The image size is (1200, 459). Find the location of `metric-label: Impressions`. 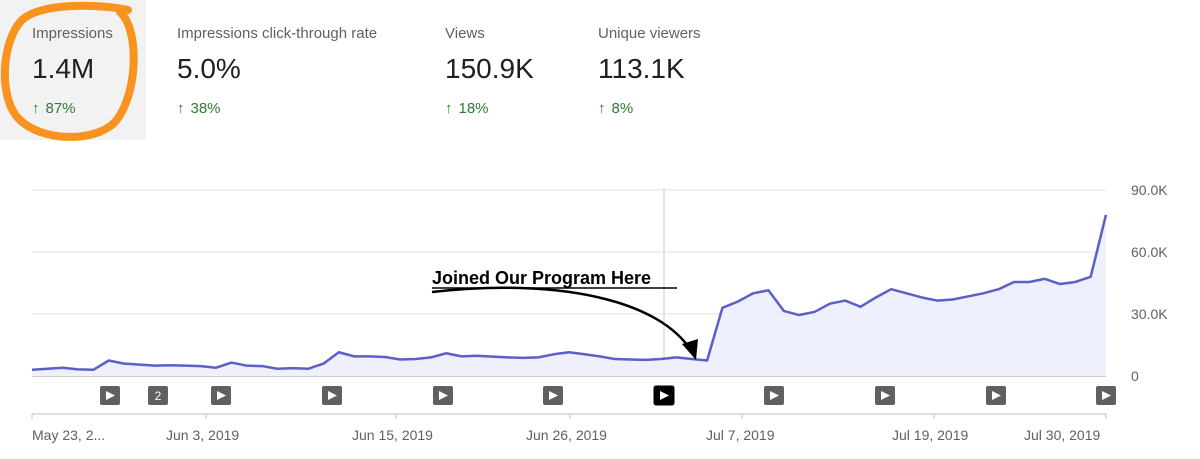

metric-label: Impressions is located at coordinates (72, 33).